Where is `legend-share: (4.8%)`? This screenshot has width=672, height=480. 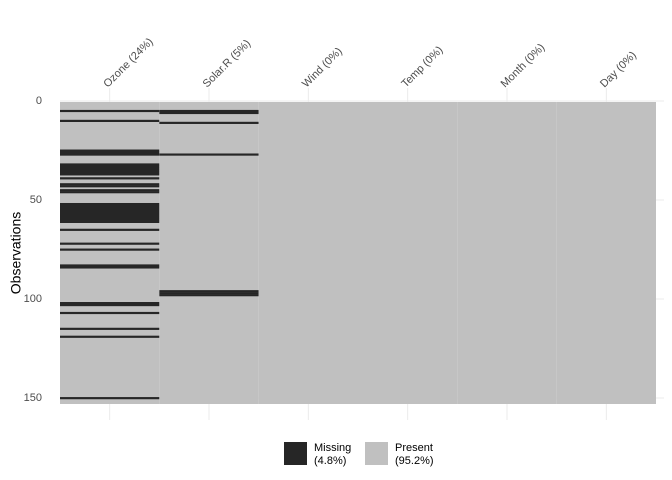 legend-share: (4.8%) is located at coordinates (330, 461).